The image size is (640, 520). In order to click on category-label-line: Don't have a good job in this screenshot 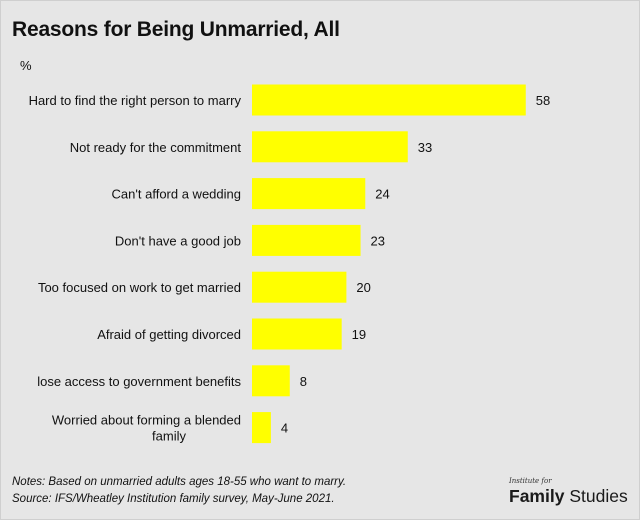, I will do `click(178, 240)`.